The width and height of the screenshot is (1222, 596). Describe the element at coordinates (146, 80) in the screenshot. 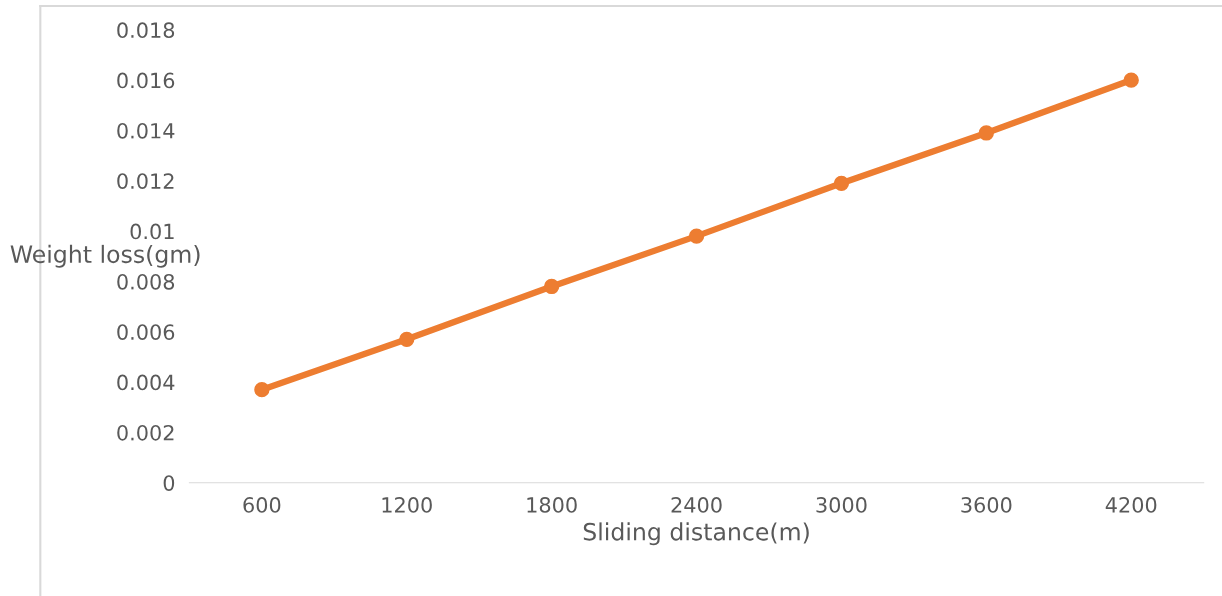

I see `y-tick-label: 0.016` at that location.